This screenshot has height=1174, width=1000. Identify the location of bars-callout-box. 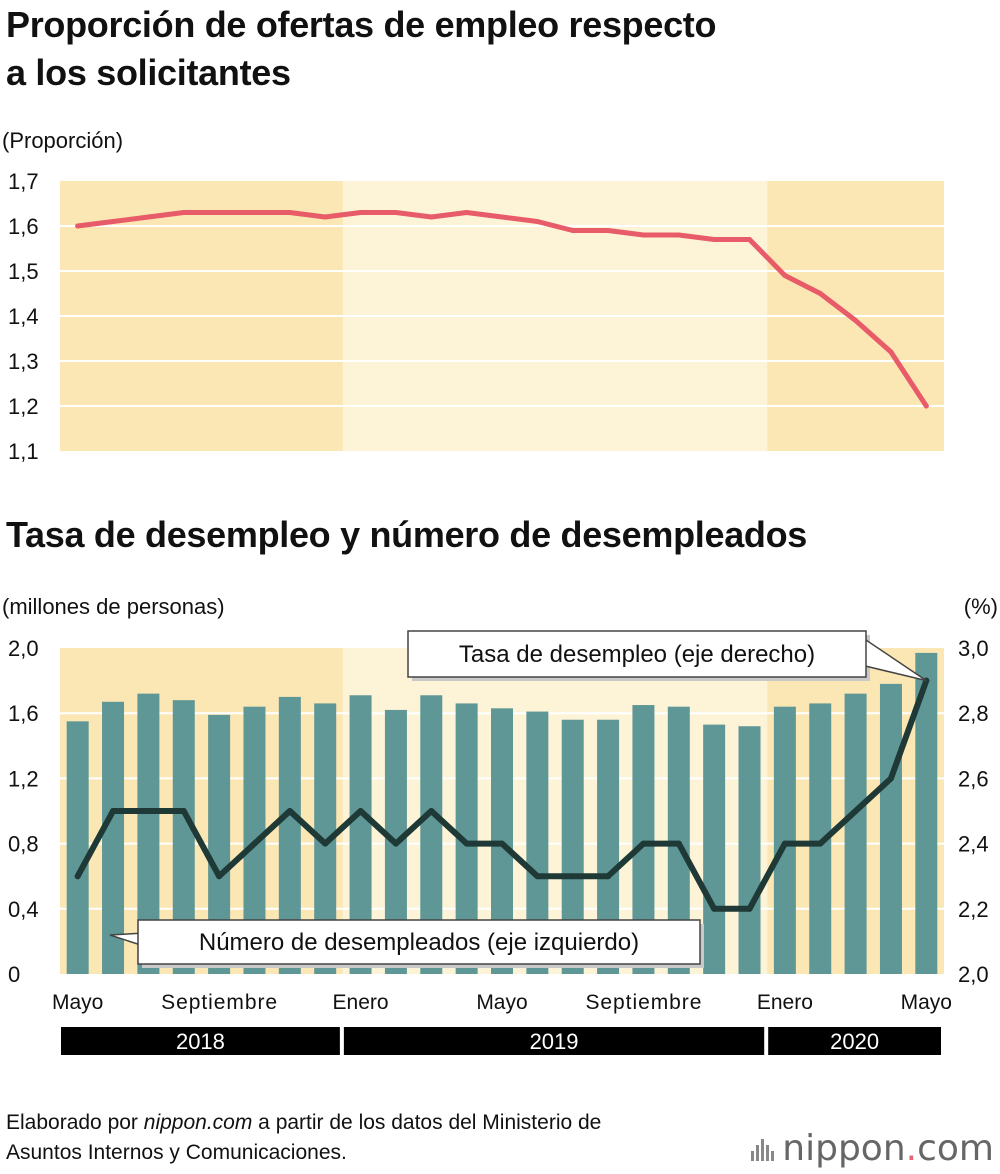
(419, 942).